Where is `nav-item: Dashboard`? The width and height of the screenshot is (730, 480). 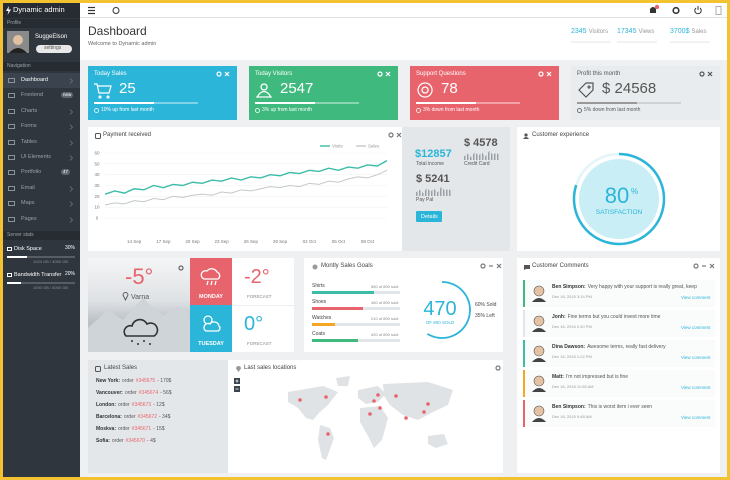
nav-item: Dashboard is located at coordinates (41, 80).